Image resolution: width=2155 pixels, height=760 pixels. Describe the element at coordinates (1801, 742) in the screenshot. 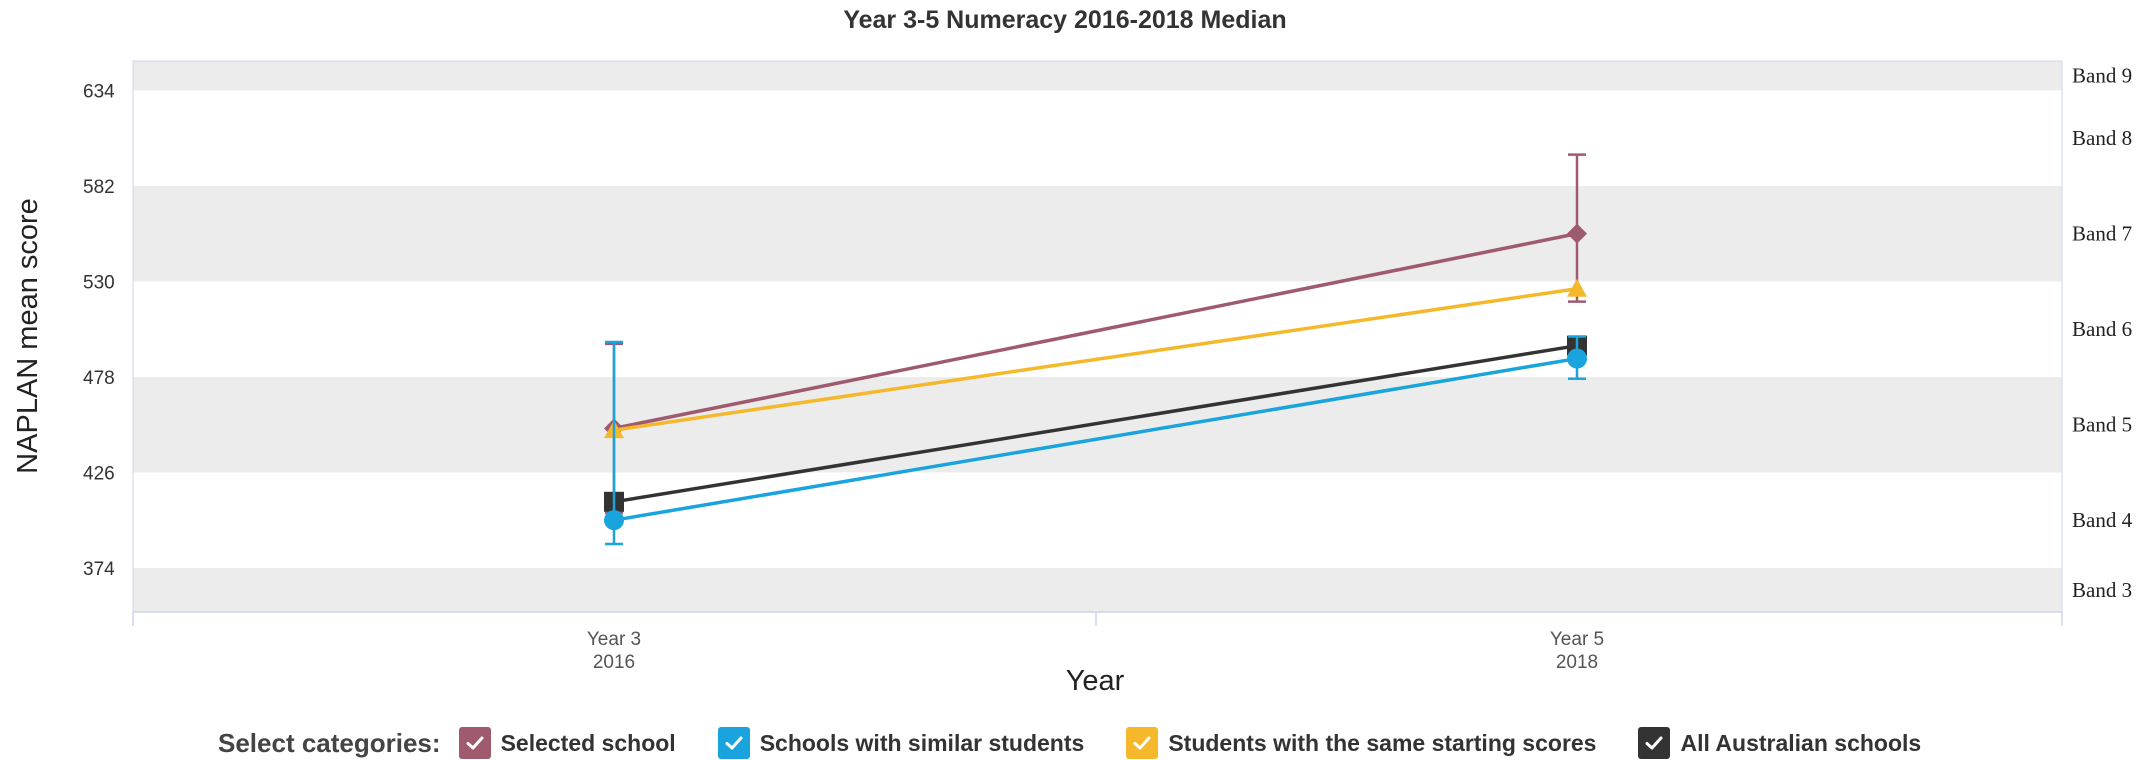

I see `legend-label: All Australian schools` at that location.